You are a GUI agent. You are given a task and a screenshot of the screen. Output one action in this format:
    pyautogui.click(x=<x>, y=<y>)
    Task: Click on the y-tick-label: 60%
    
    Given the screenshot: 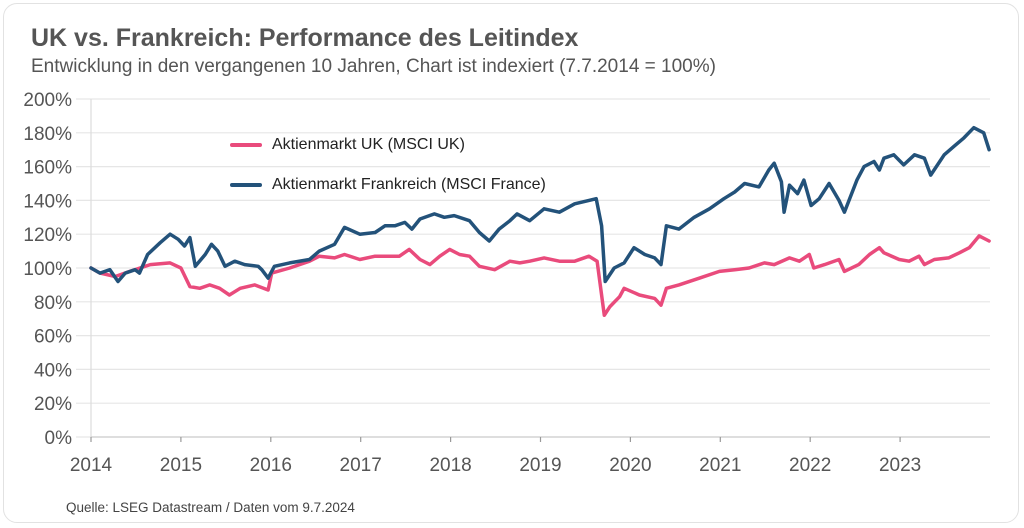 What is the action you would take?
    pyautogui.click(x=53, y=337)
    